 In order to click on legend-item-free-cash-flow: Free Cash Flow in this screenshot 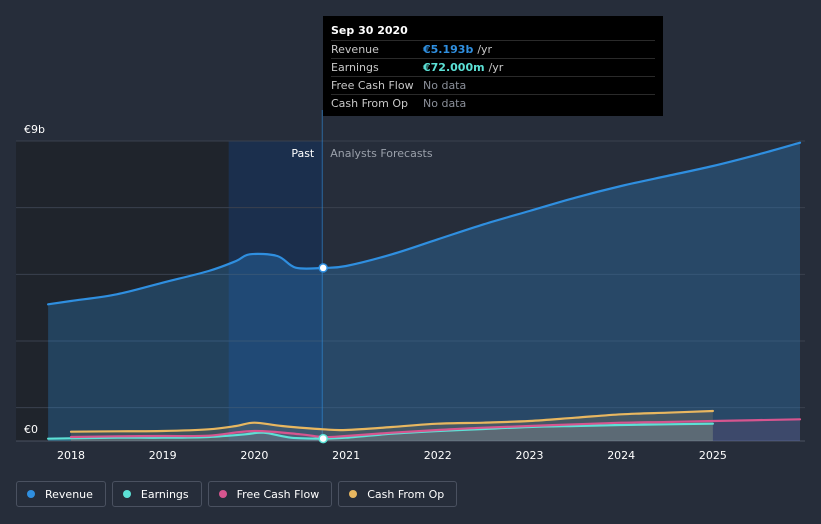, I will do `click(270, 494)`.